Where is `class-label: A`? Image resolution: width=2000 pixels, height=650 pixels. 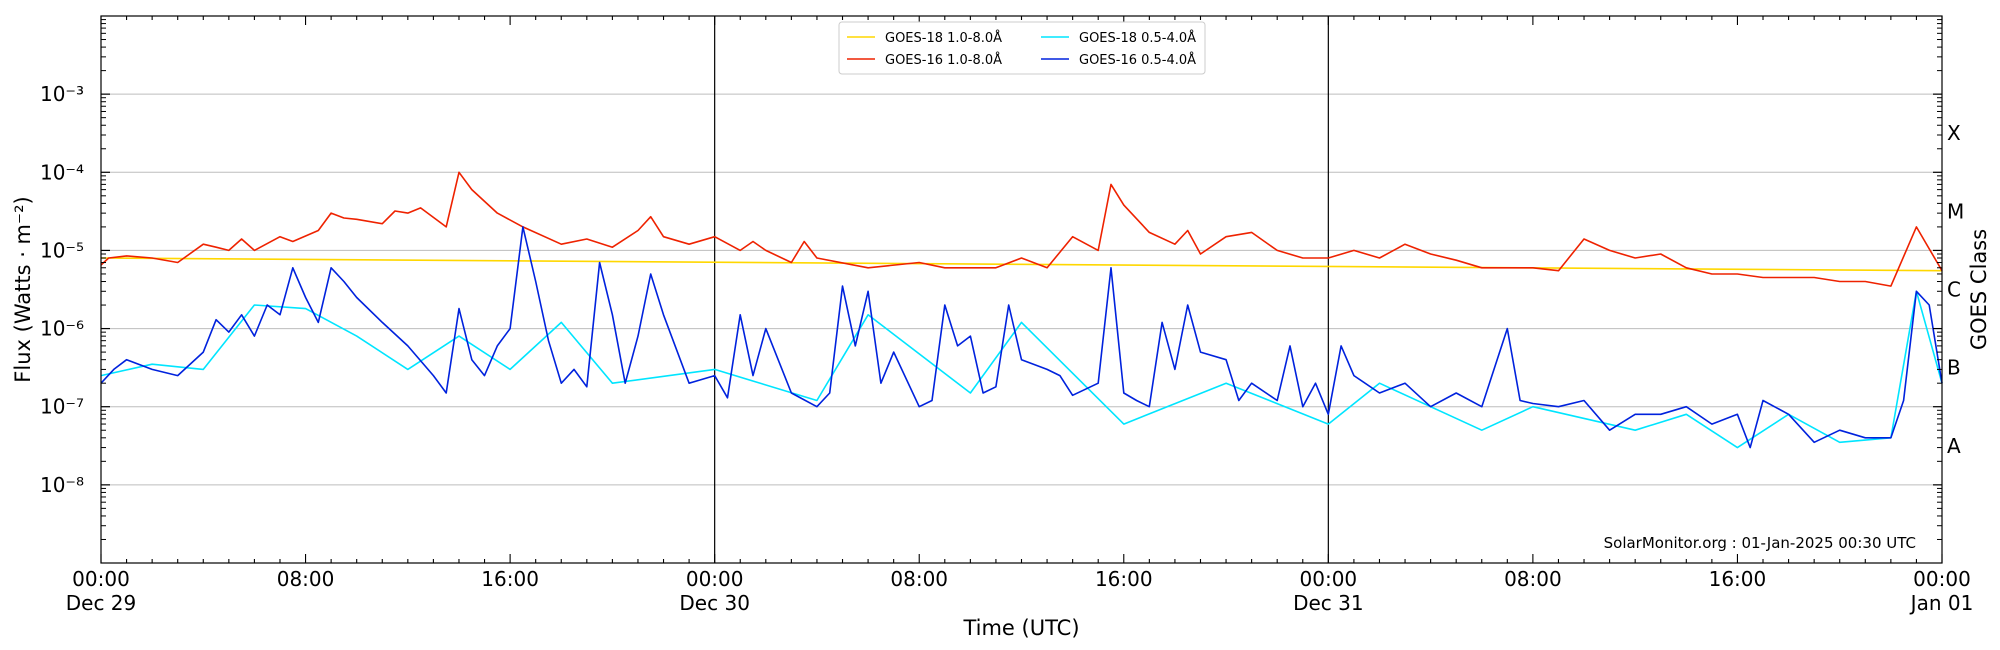 class-label: A is located at coordinates (1954, 446).